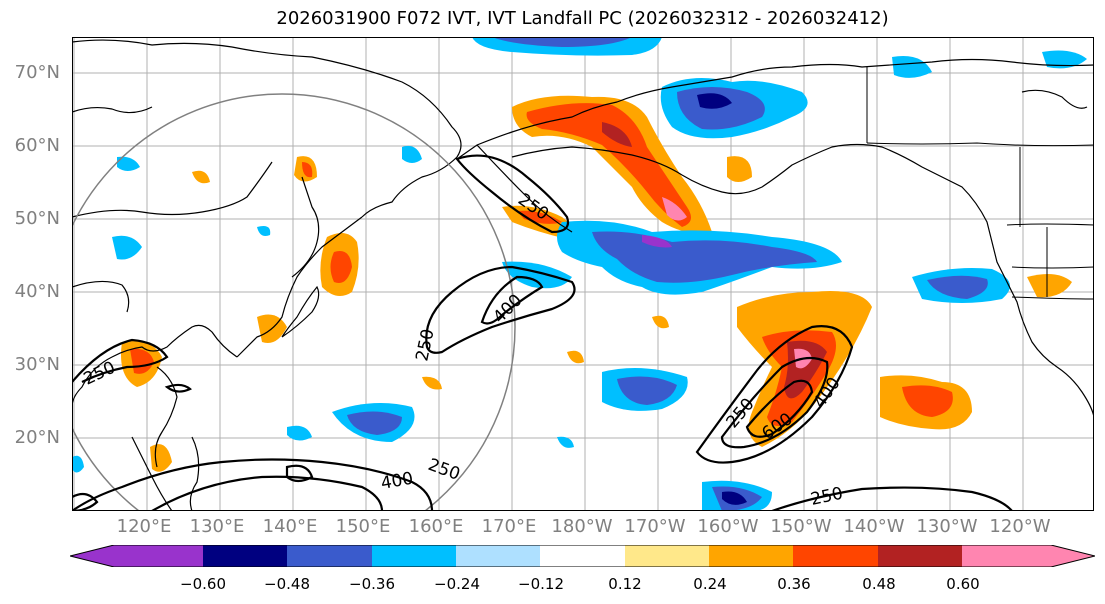 Image resolution: width=1105 pixels, height=604 pixels. Describe the element at coordinates (582, 526) in the screenshot. I see `lon-label-180w: 180°W` at that location.